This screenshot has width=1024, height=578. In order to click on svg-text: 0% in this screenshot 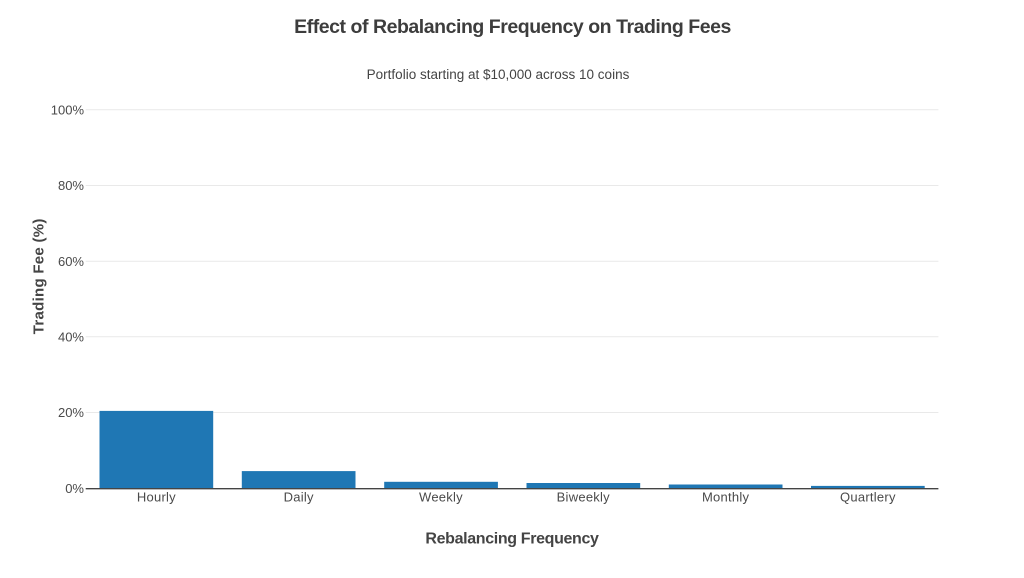, I will do `click(74, 488)`.